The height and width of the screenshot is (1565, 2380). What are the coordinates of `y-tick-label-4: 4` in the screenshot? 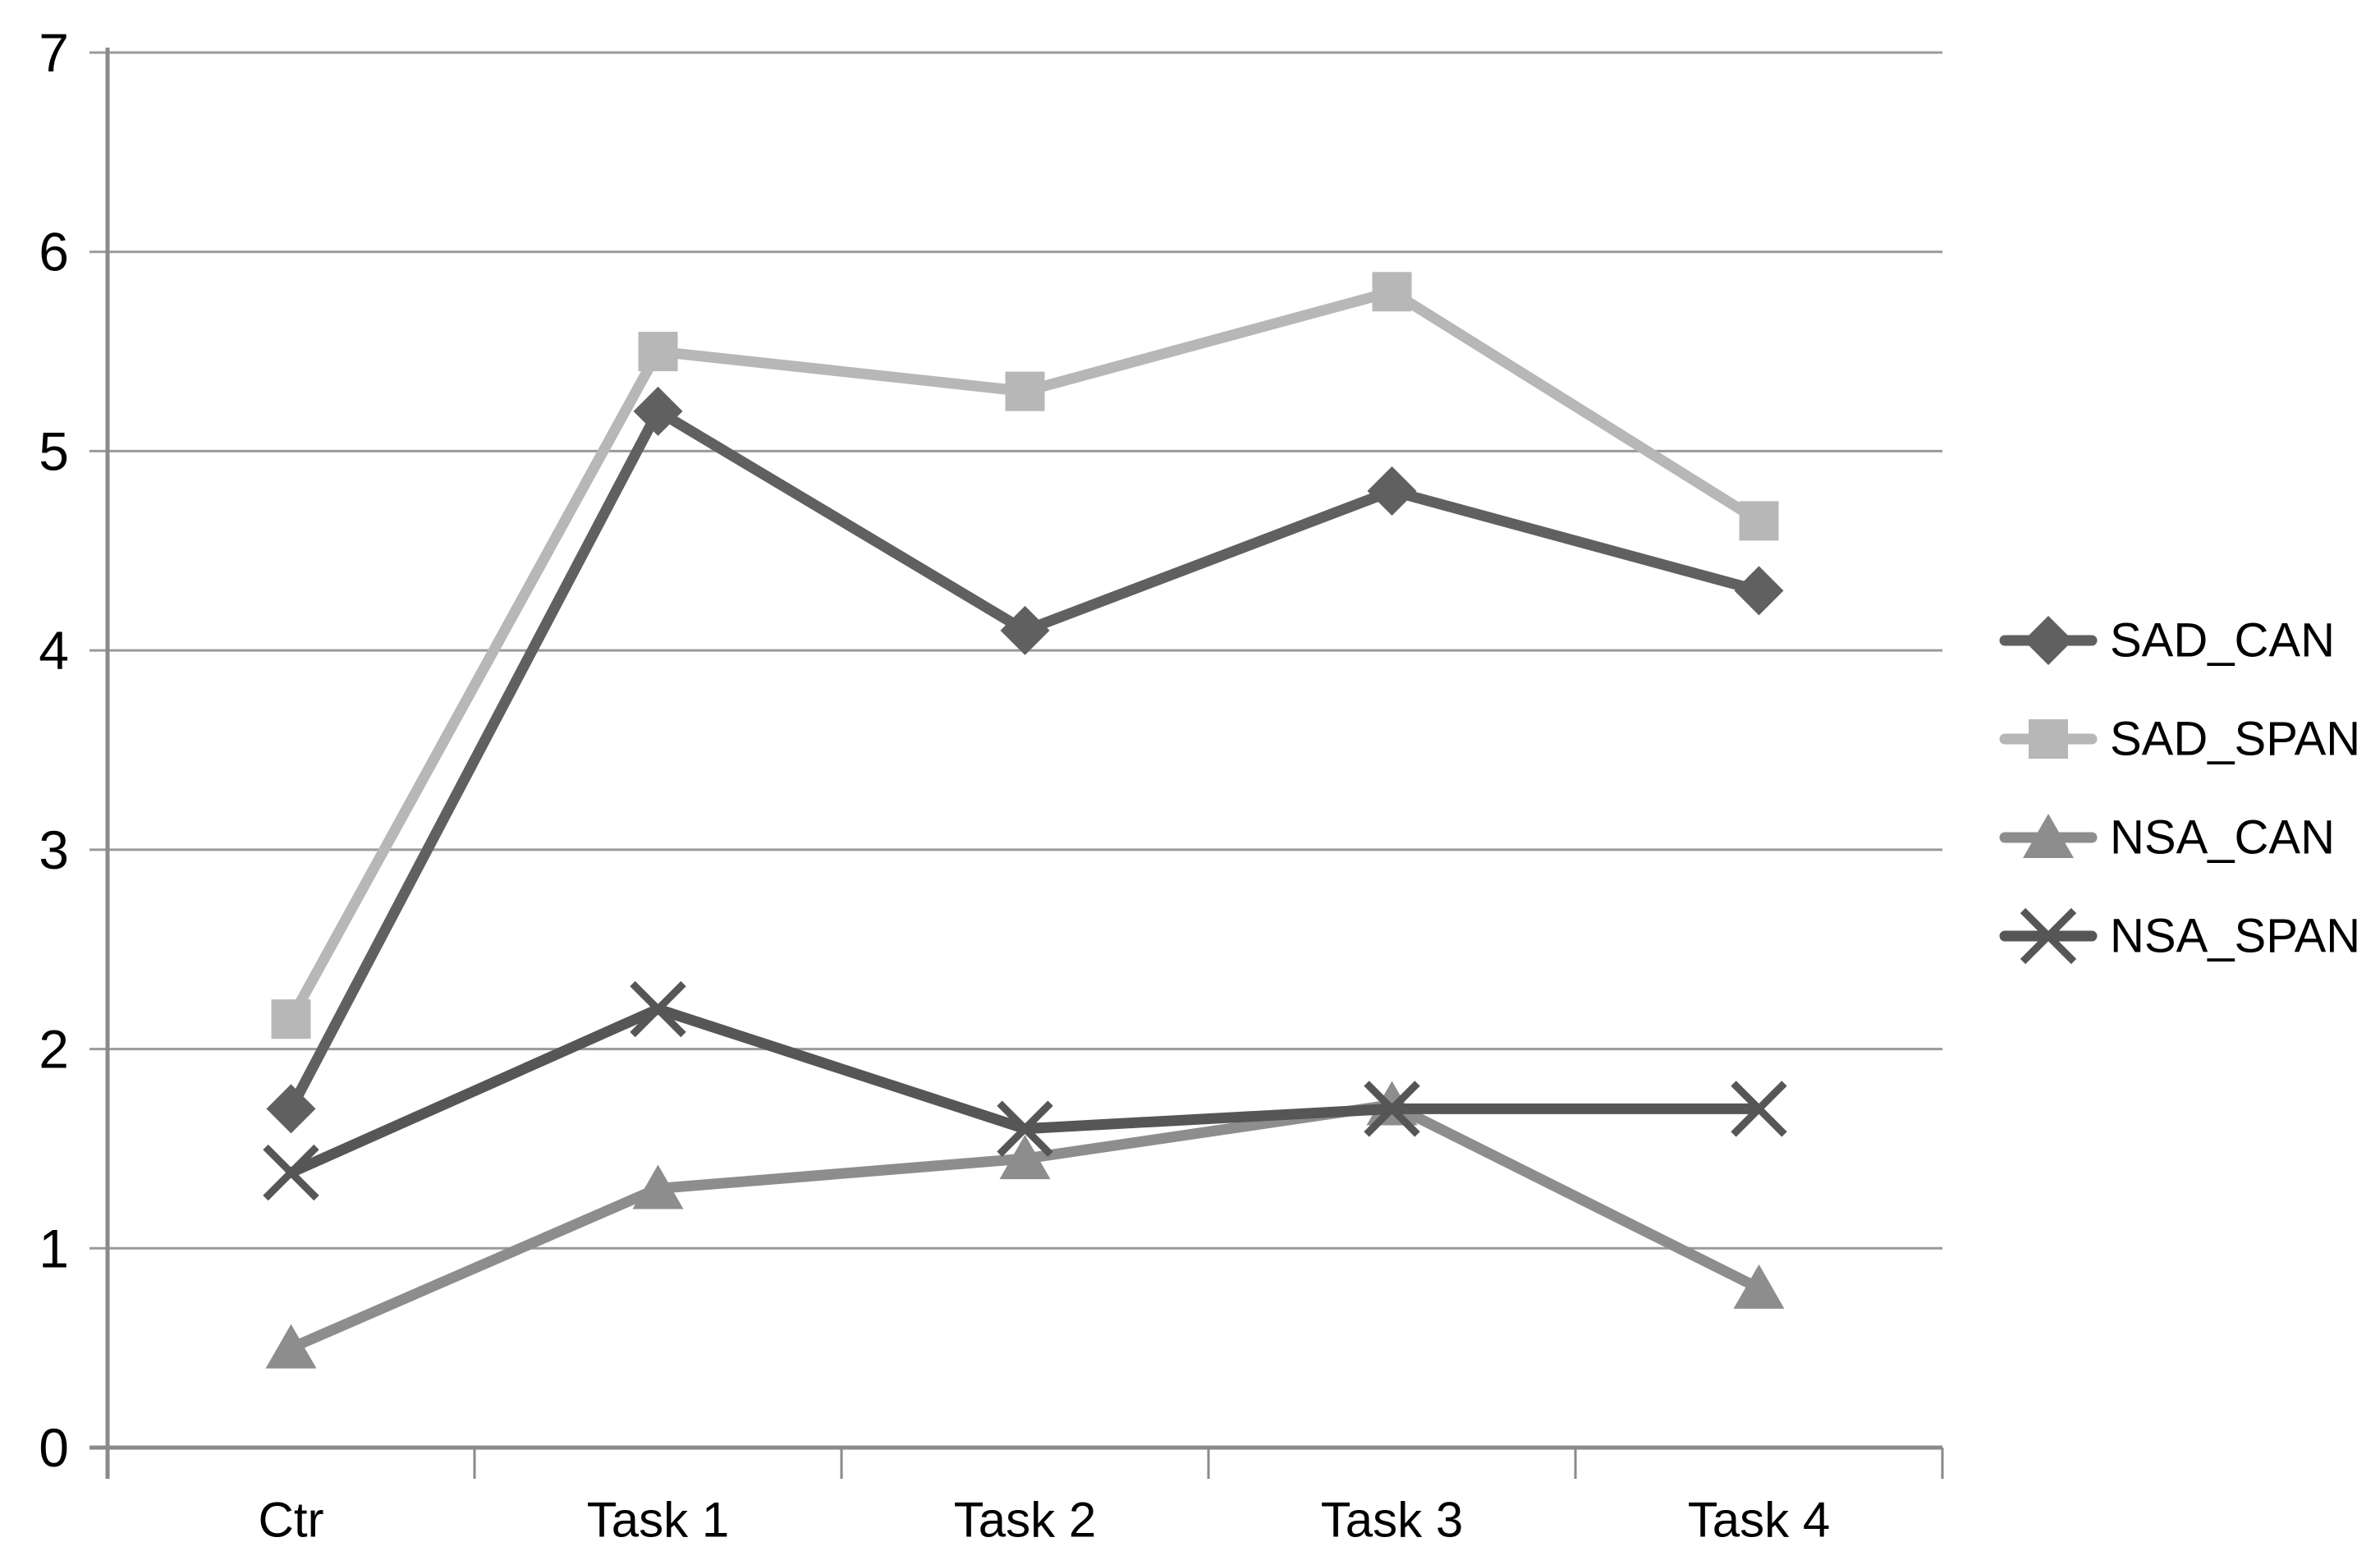 It's located at (54, 651).